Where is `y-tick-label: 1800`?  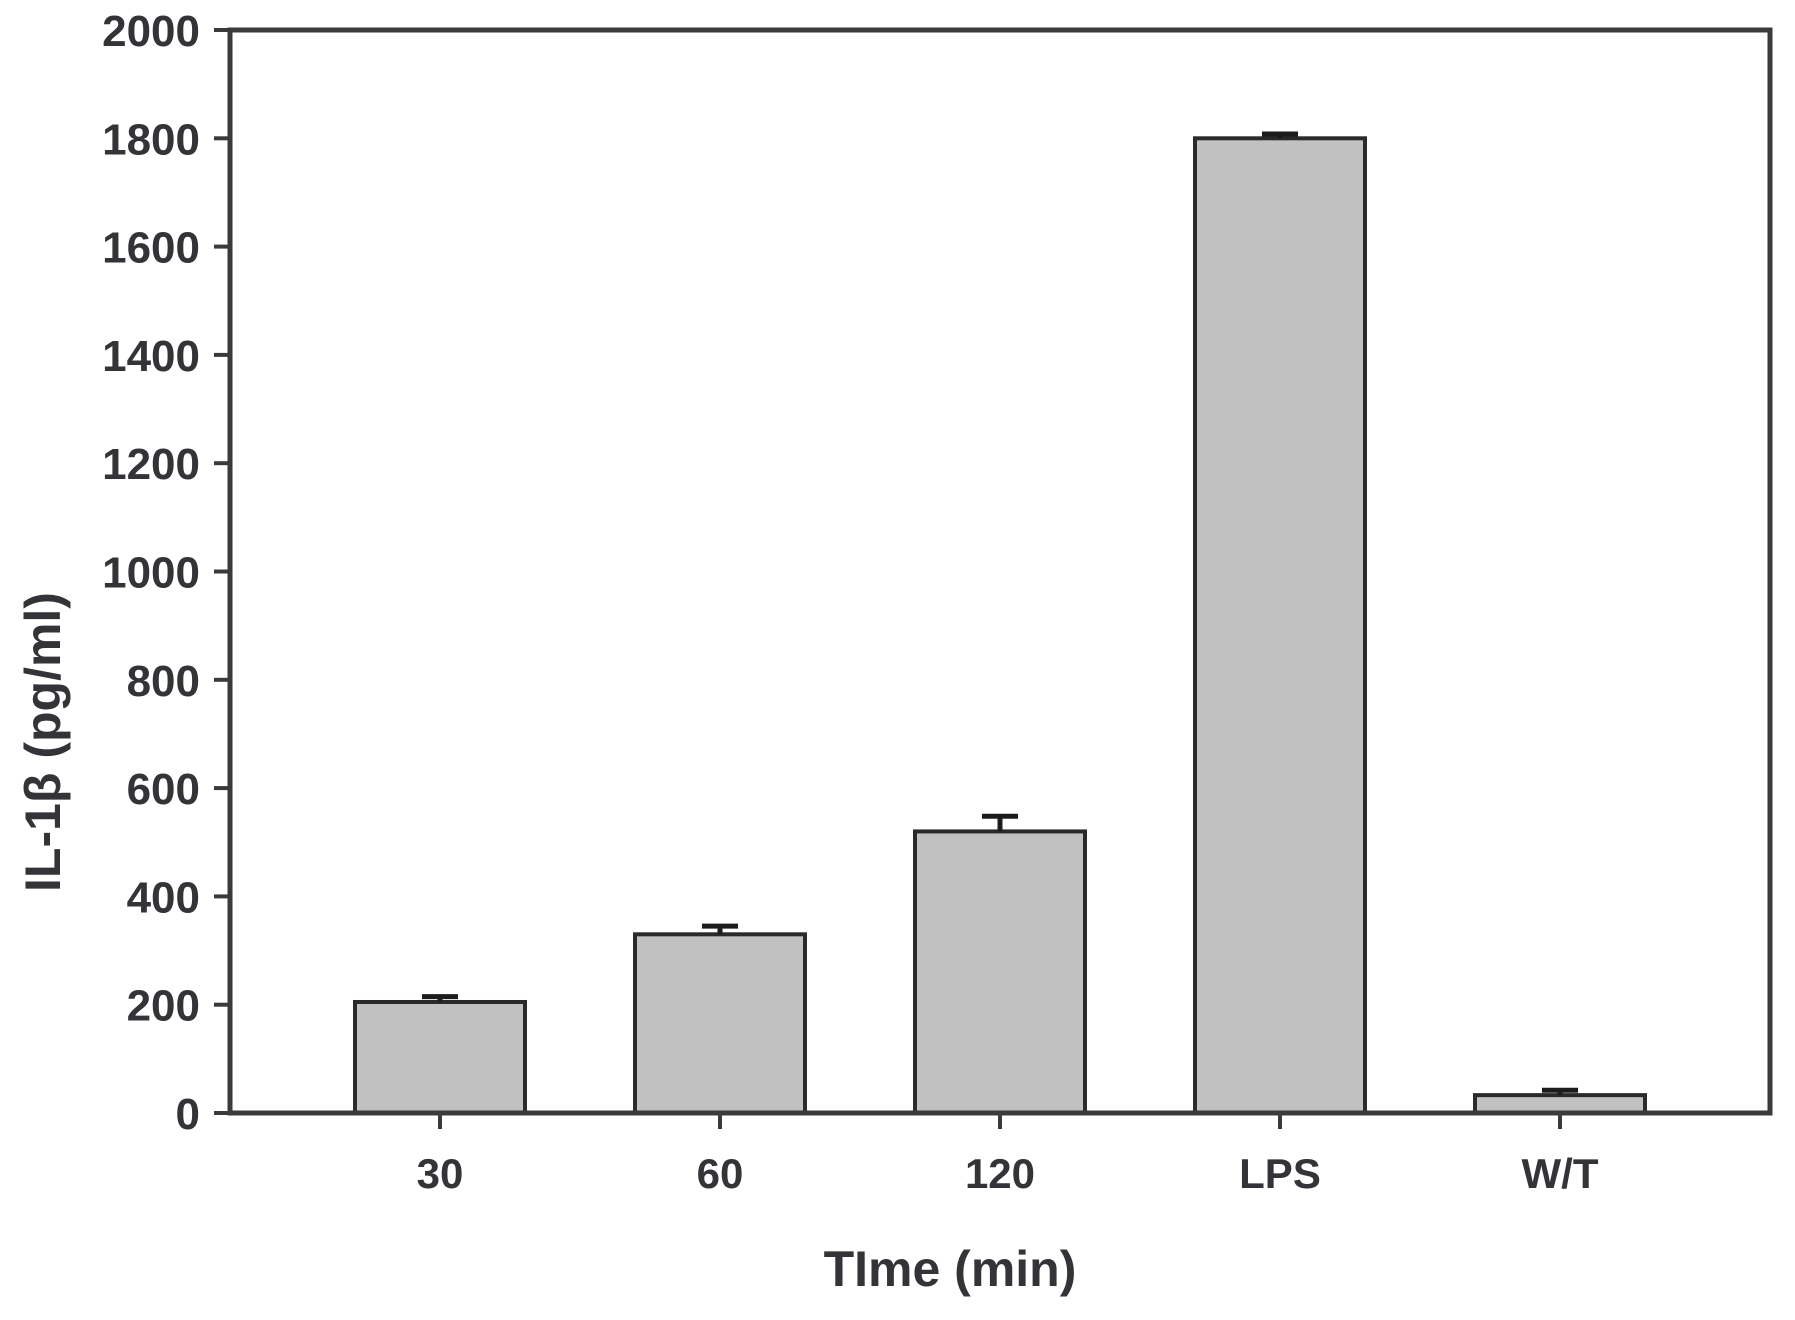 y-tick-label: 1800 is located at coordinates (151, 139).